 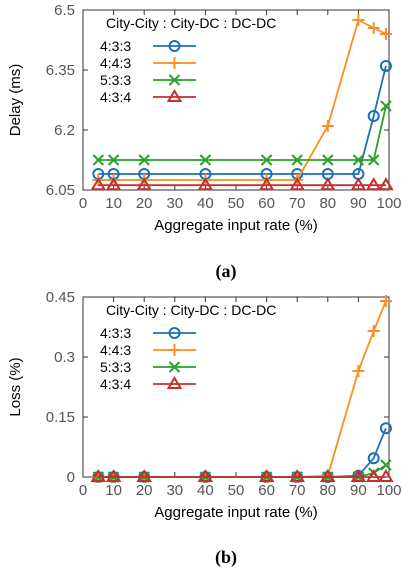 I want to click on legend-item: 4:4:3, so click(x=148, y=350).